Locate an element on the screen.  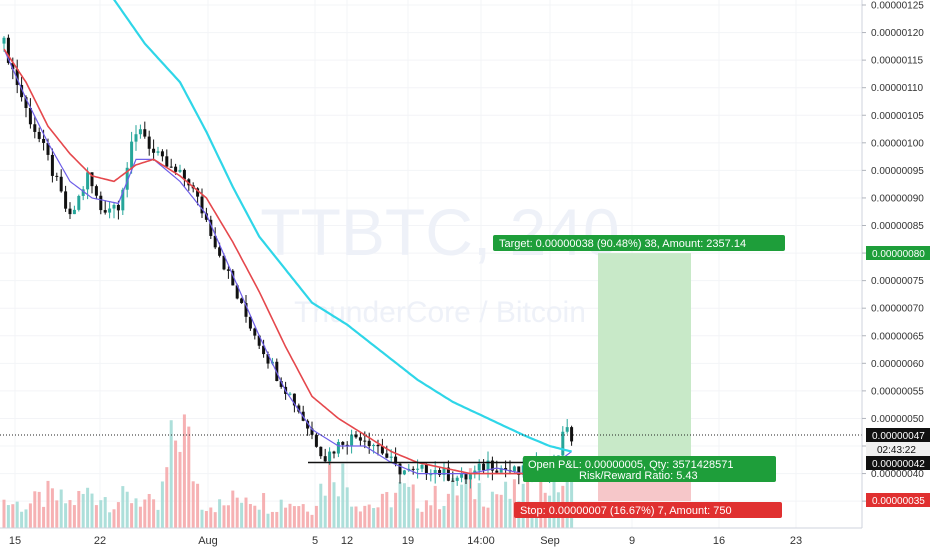
svg-text: 0.00000035 is located at coordinates (898, 501).